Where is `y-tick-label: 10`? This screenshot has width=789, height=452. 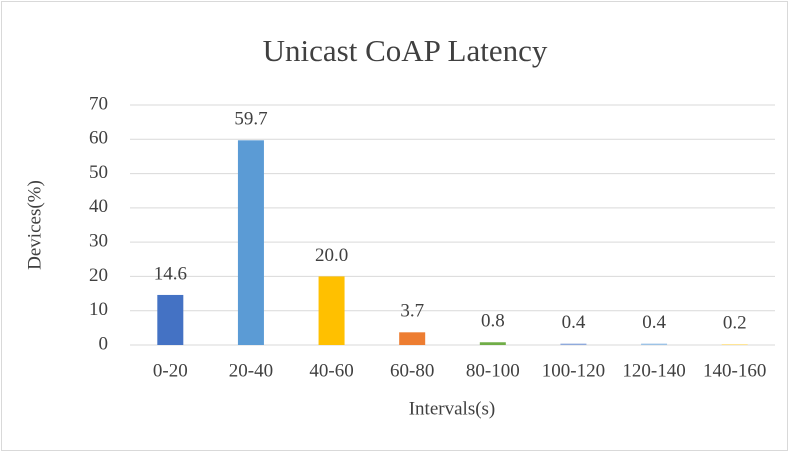
y-tick-label: 10 is located at coordinates (98, 309).